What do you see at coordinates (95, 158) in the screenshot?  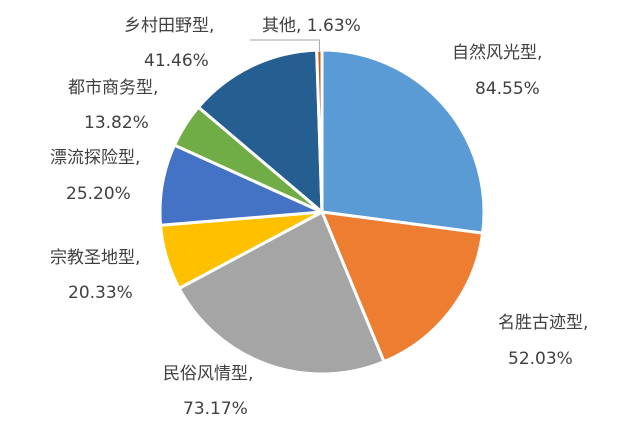 I see `slice-label-5: 漂流探险型,` at bounding box center [95, 158].